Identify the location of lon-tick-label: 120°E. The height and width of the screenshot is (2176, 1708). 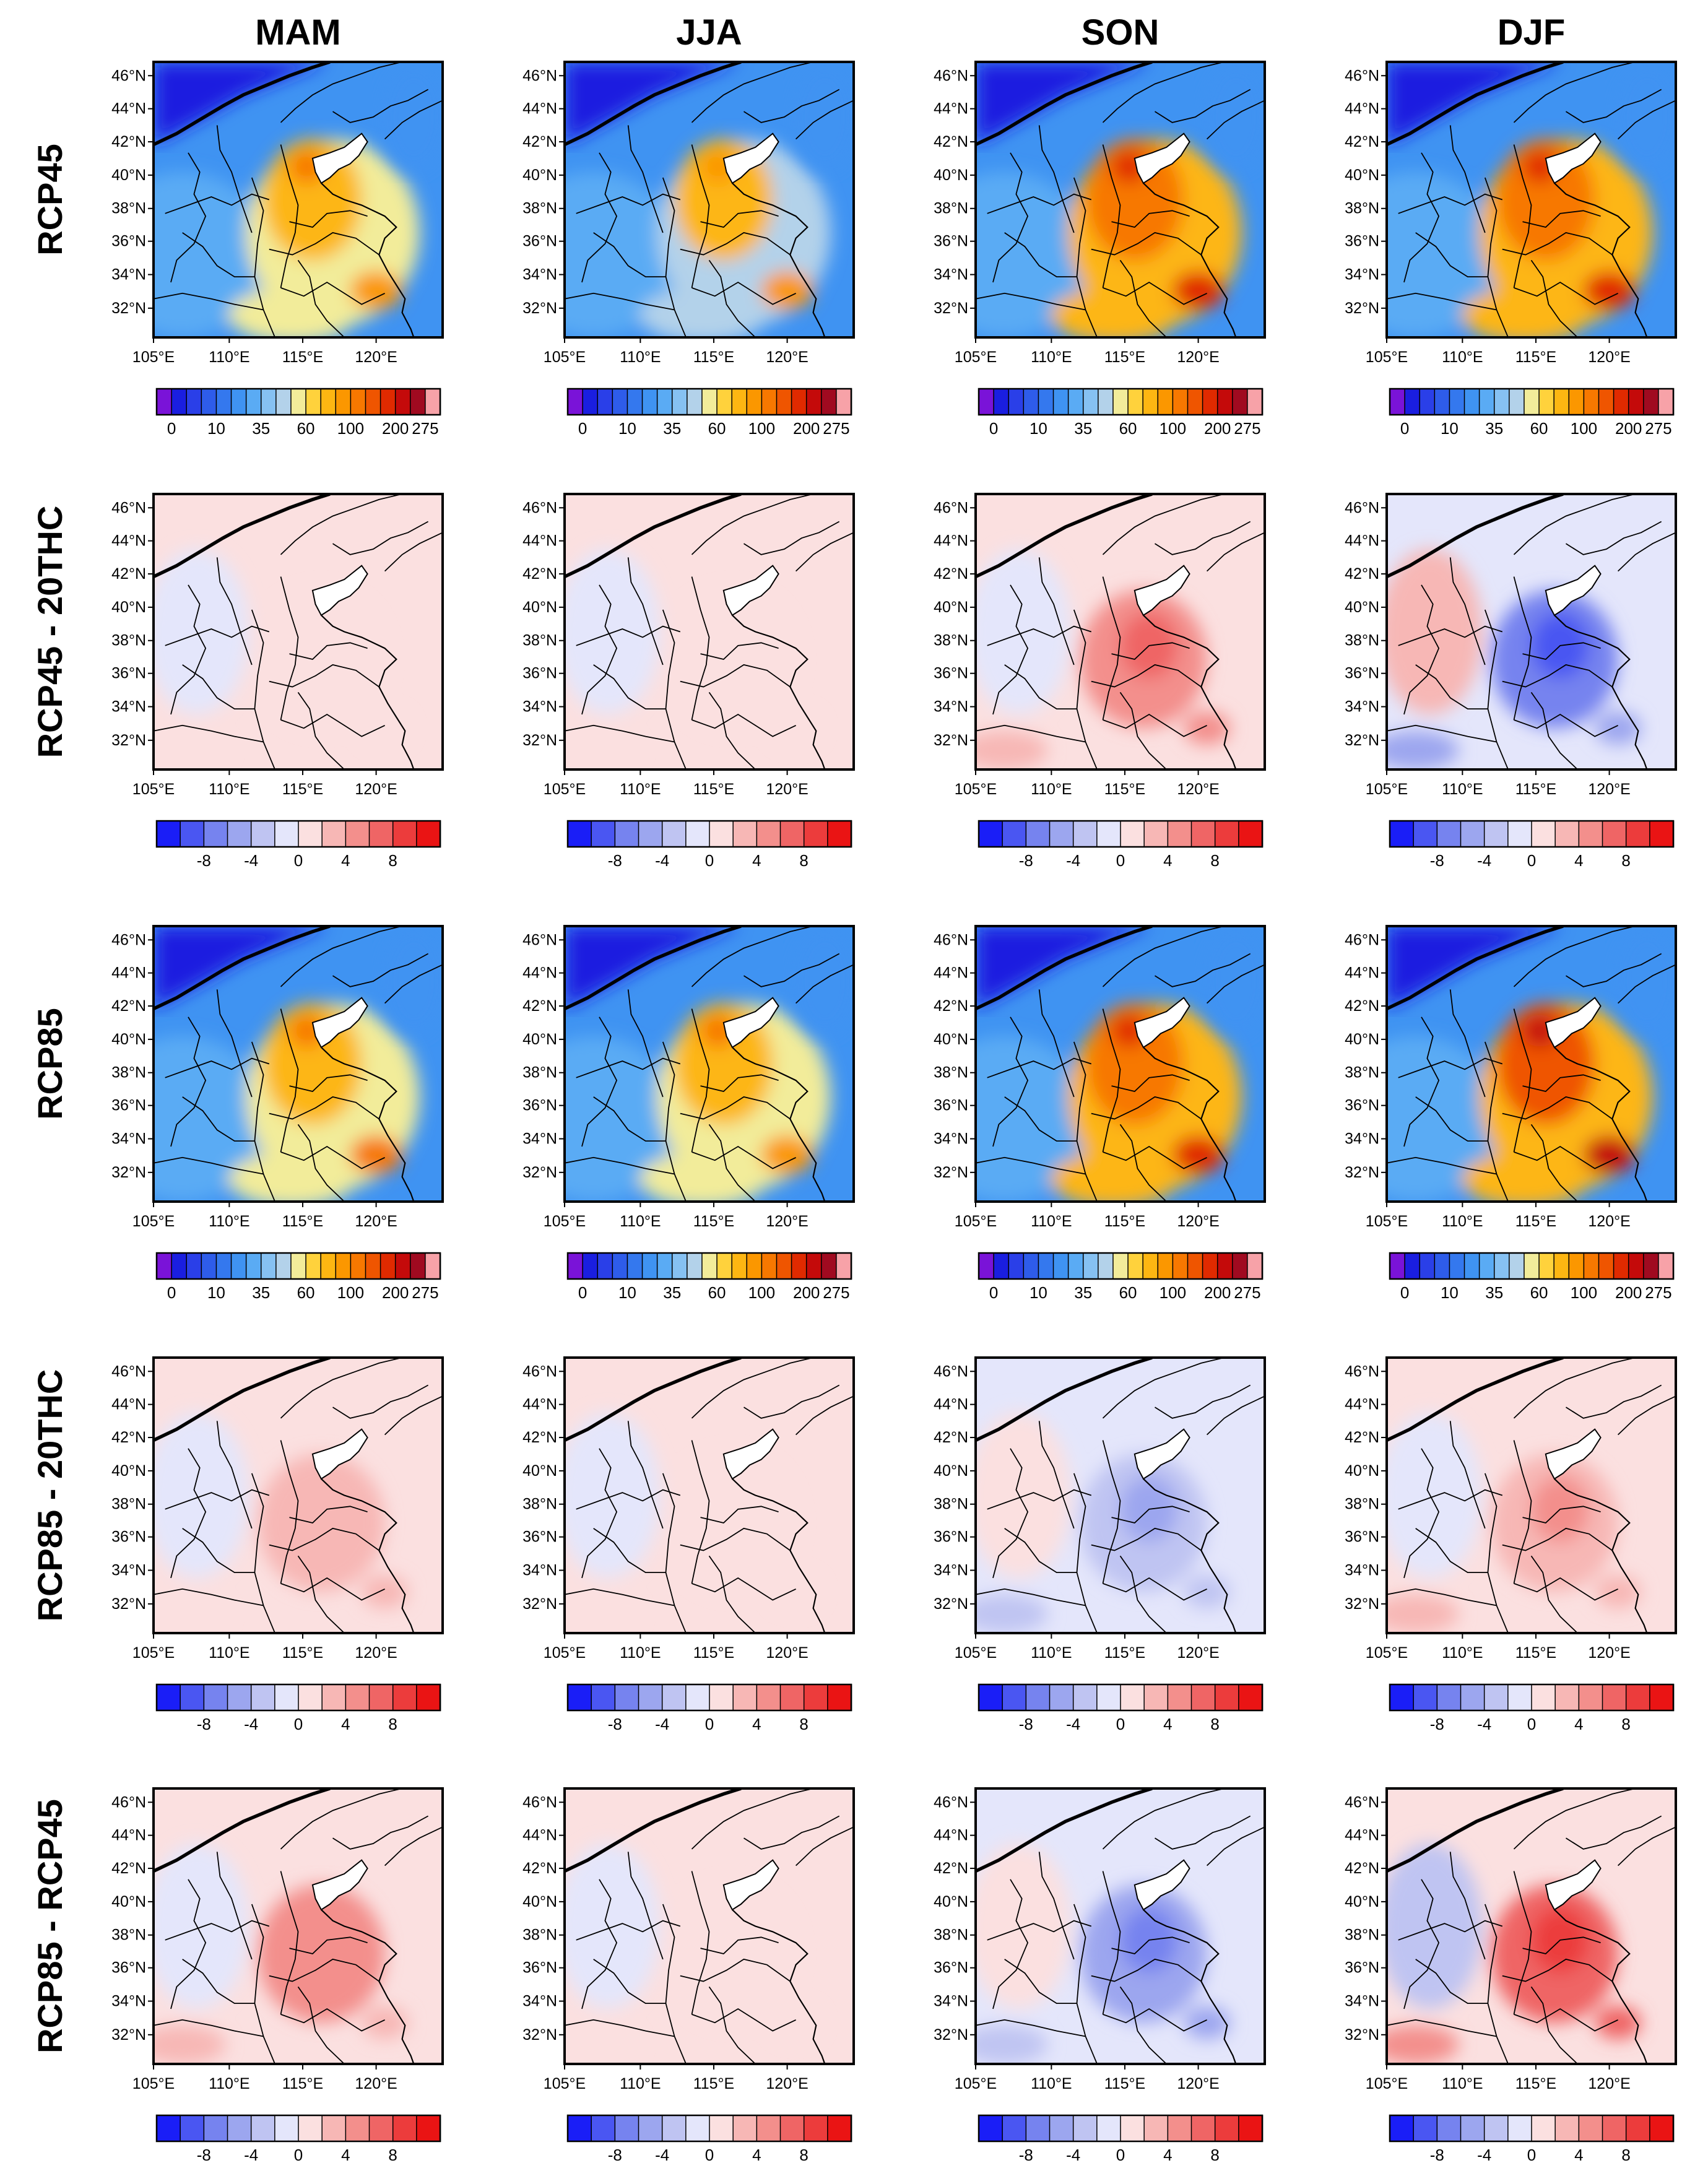
(376, 1653).